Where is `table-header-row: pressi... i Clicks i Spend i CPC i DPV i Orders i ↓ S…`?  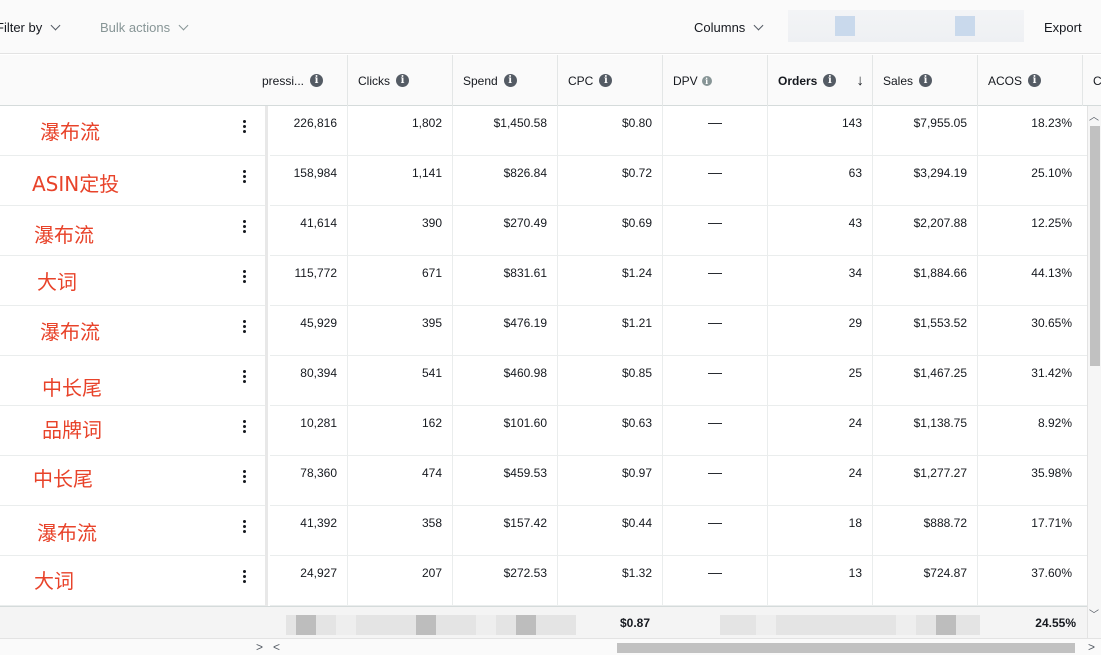
table-header-row: pressi... i Clicks i Spend i CPC i DPV i Orders i ↓ S… is located at coordinates (550, 80).